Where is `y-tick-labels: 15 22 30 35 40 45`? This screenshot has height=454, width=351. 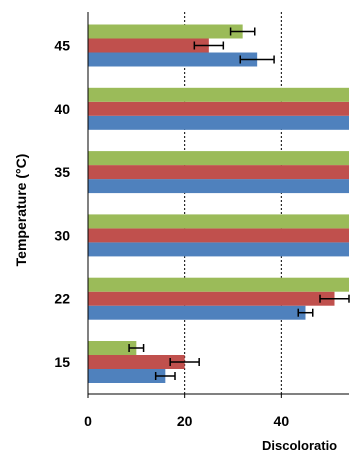 y-tick-labels: 15 22 30 35 40 45 is located at coordinates (62, 204).